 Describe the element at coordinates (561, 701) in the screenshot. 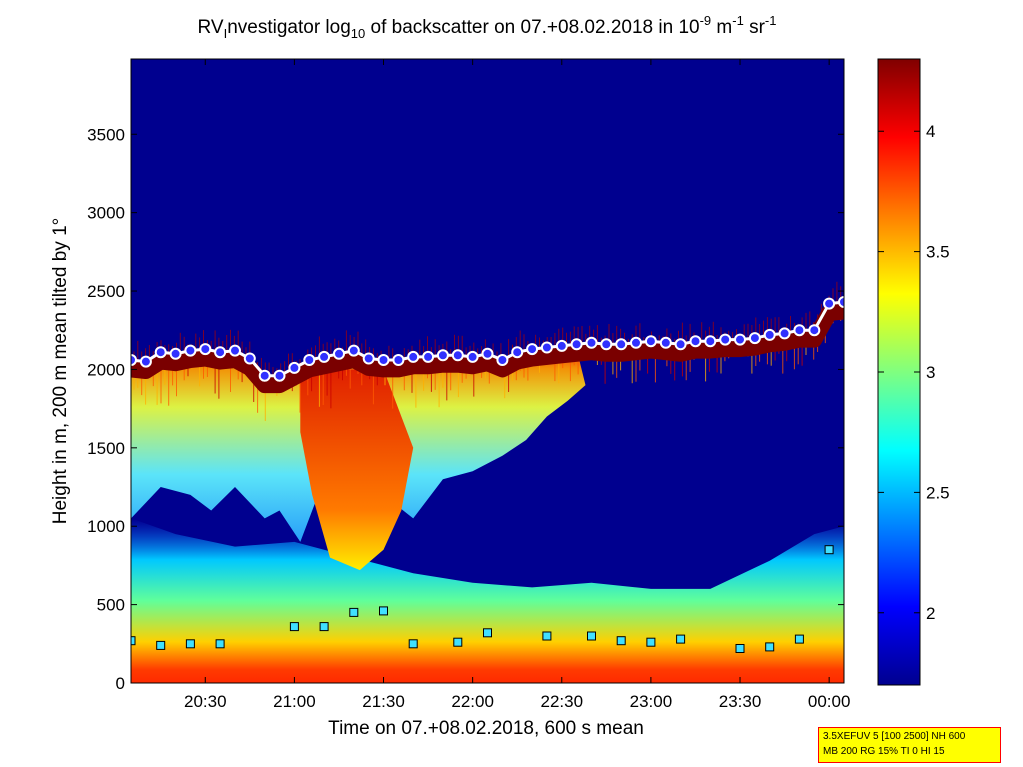

I see `x-tick-label: 22:30` at that location.